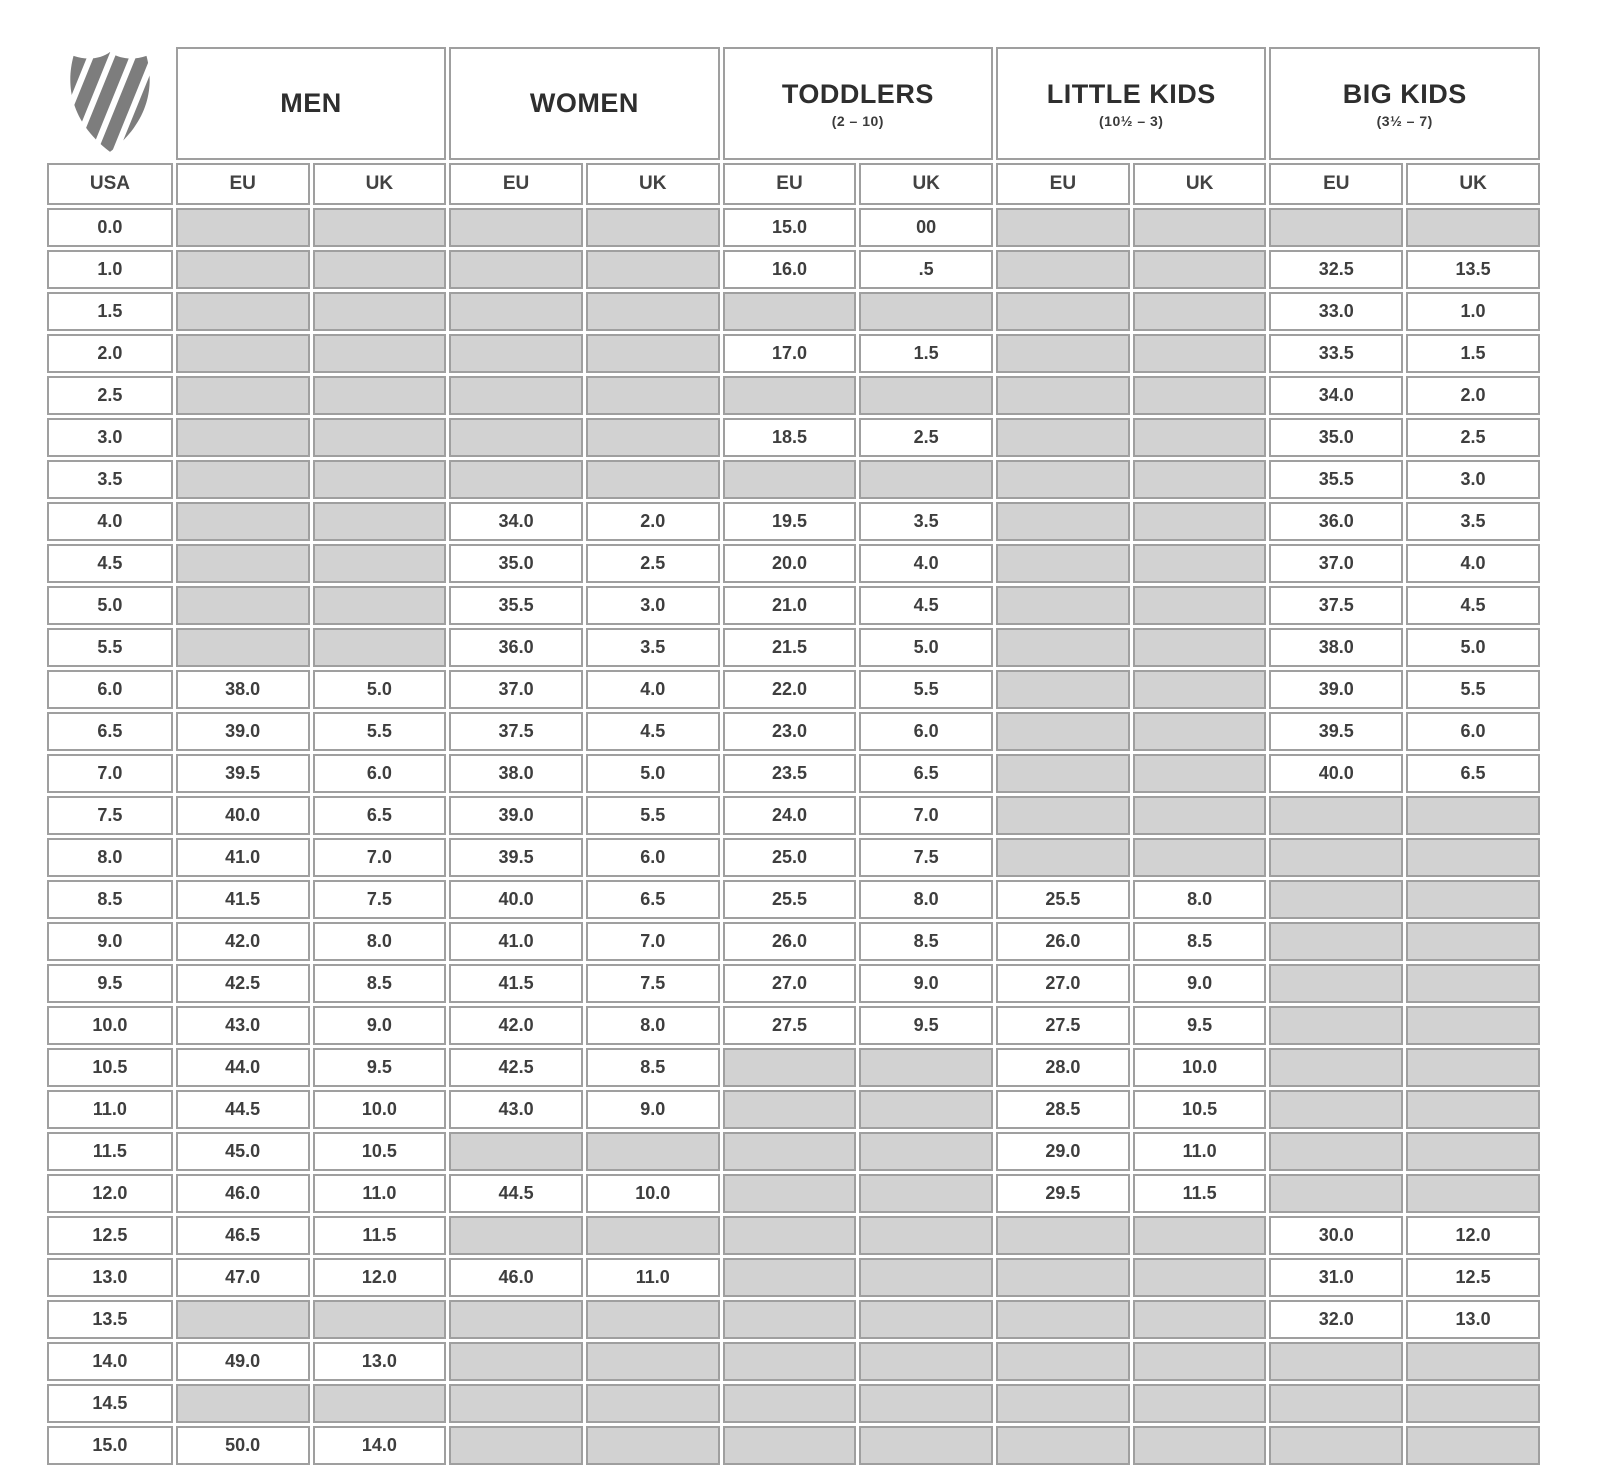 This screenshot has height=1474, width=1599. Describe the element at coordinates (110, 647) in the screenshot. I see `usa-size-cell: 5.5` at that location.